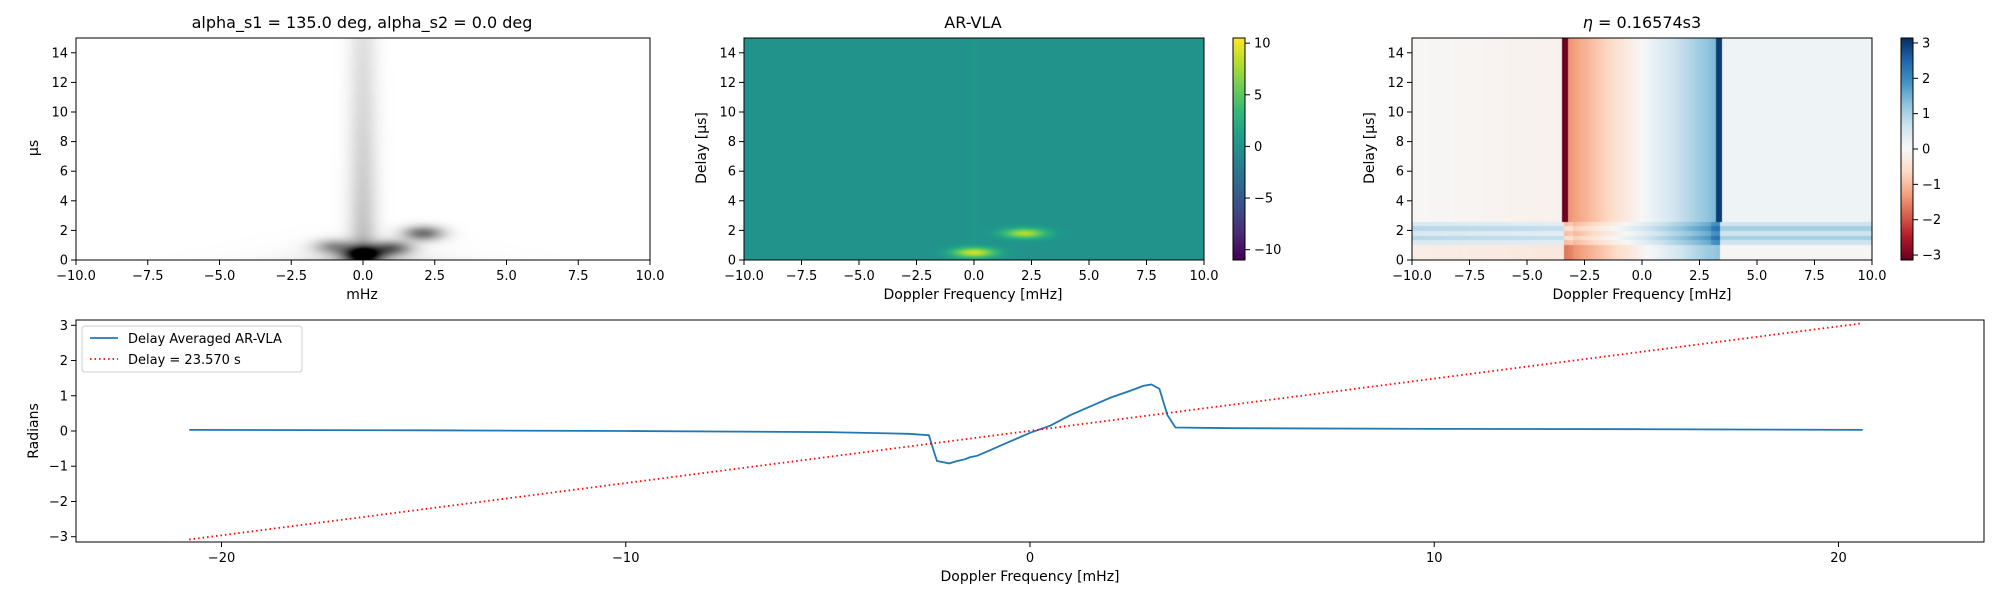 The width and height of the screenshot is (2000, 600). What do you see at coordinates (732, 231) in the screenshot?
I see `panel-2-y-tick-label: 2` at bounding box center [732, 231].